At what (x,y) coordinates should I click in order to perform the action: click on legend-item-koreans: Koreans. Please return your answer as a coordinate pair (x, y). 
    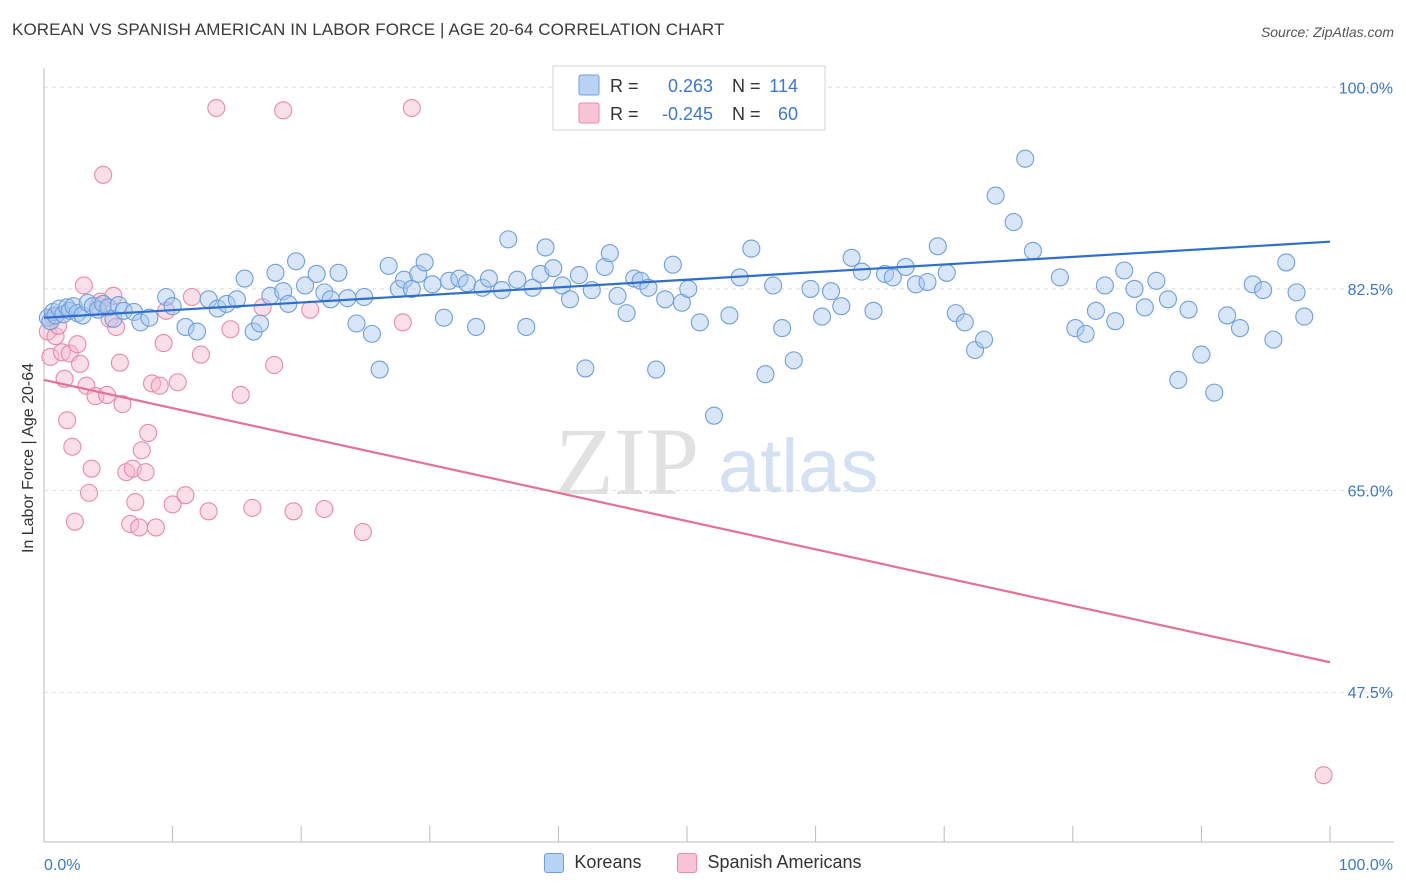
    Looking at the image, I should click on (592, 862).